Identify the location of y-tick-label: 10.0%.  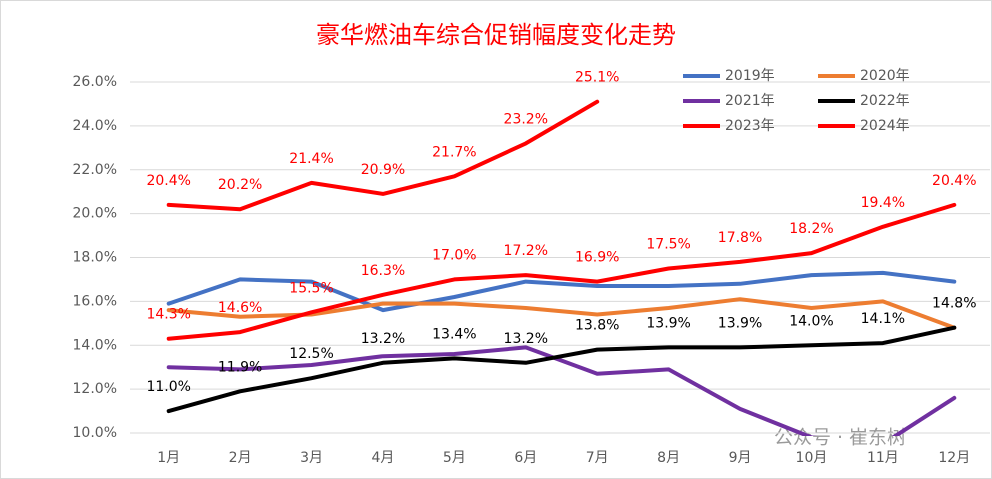
(95, 433).